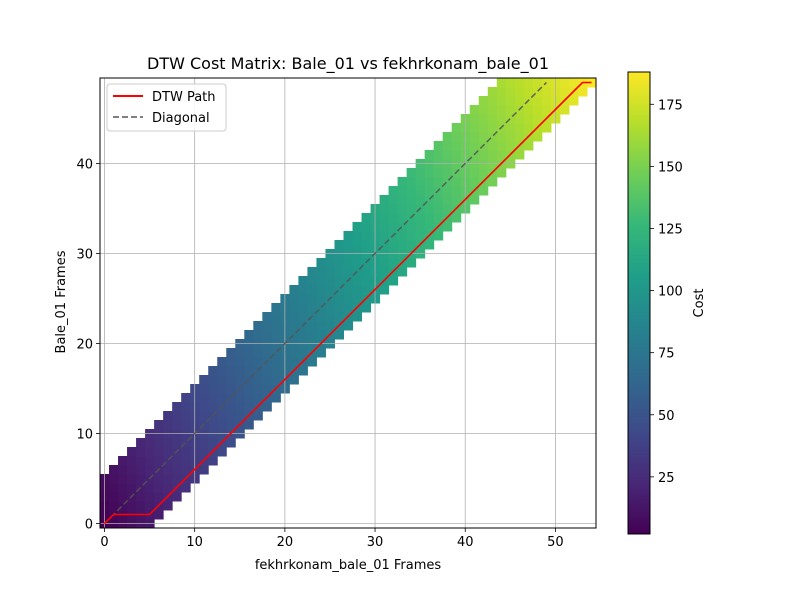  What do you see at coordinates (465, 542) in the screenshot?
I see `x-tick-label: 40` at bounding box center [465, 542].